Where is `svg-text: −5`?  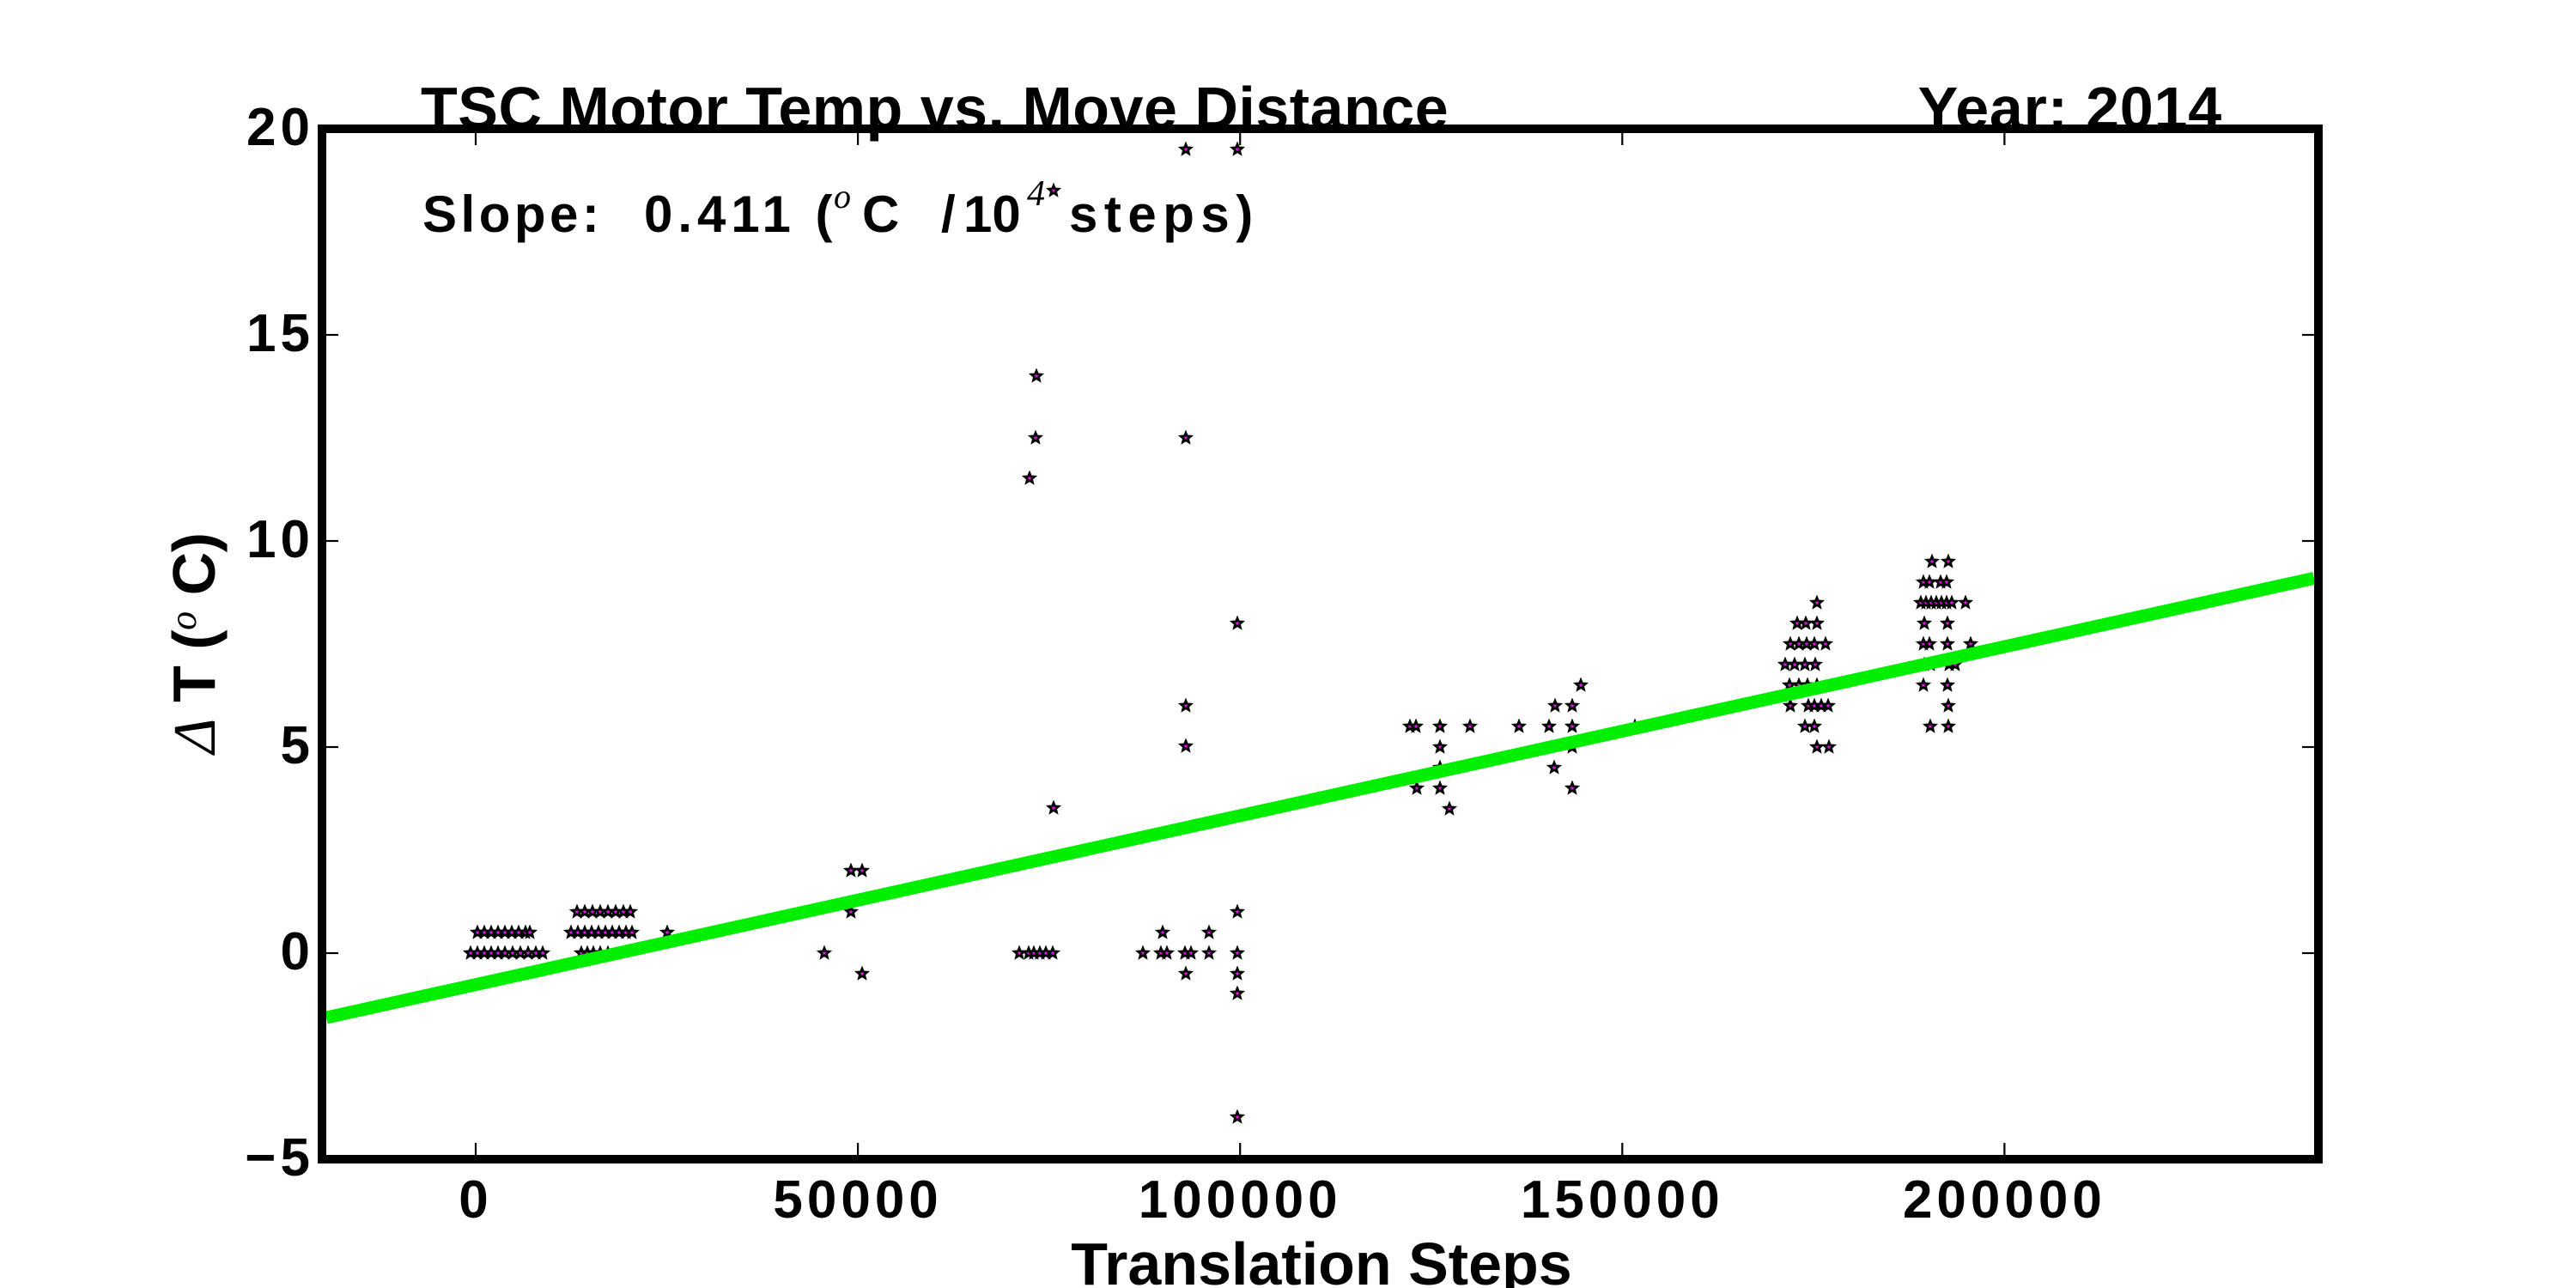
svg-text: −5 is located at coordinates (280, 1158).